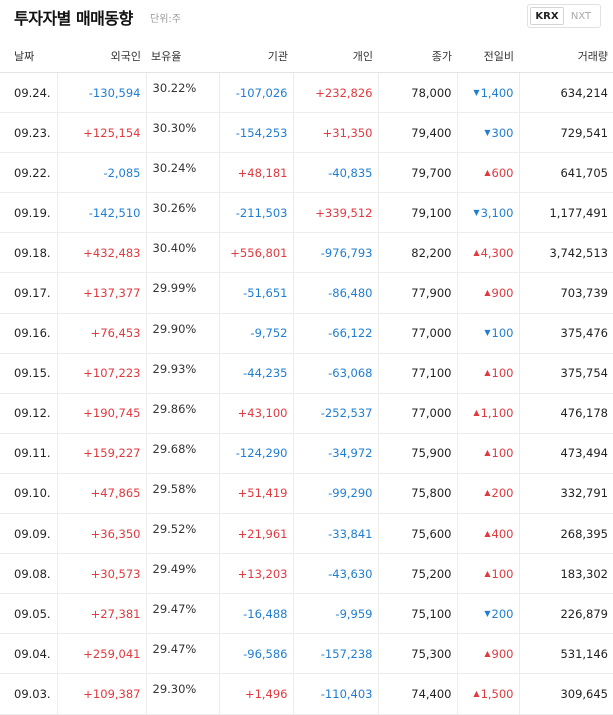  What do you see at coordinates (417, 173) in the screenshot?
I see `cell-close: 79,700` at bounding box center [417, 173].